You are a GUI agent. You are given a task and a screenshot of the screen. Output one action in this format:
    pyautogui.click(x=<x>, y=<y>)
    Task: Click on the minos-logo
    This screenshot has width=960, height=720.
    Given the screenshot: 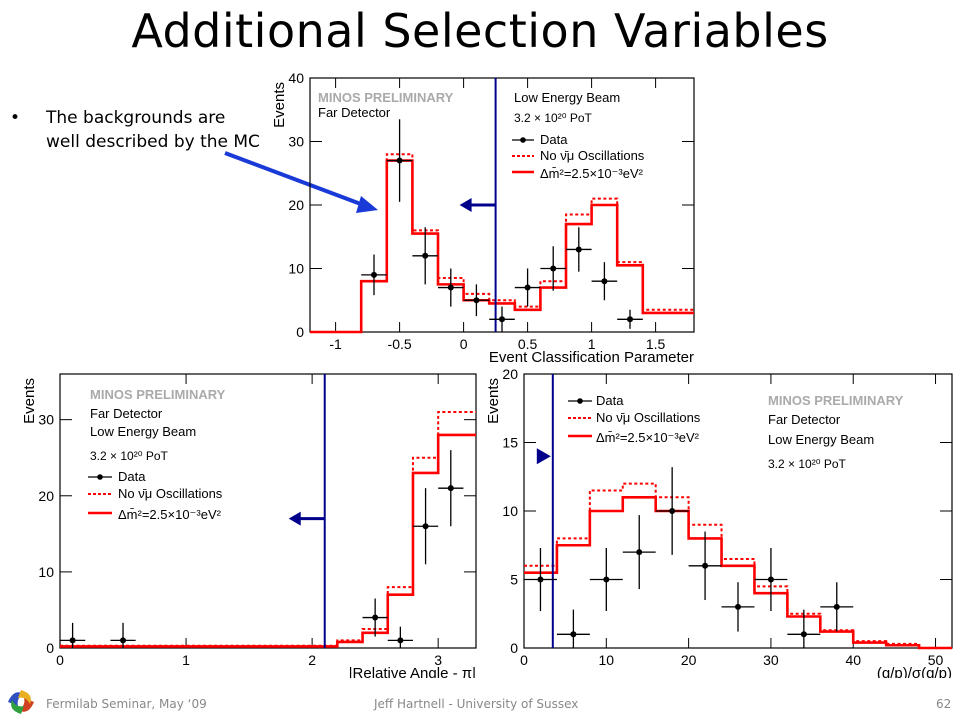 What is the action you would take?
    pyautogui.click(x=21, y=702)
    